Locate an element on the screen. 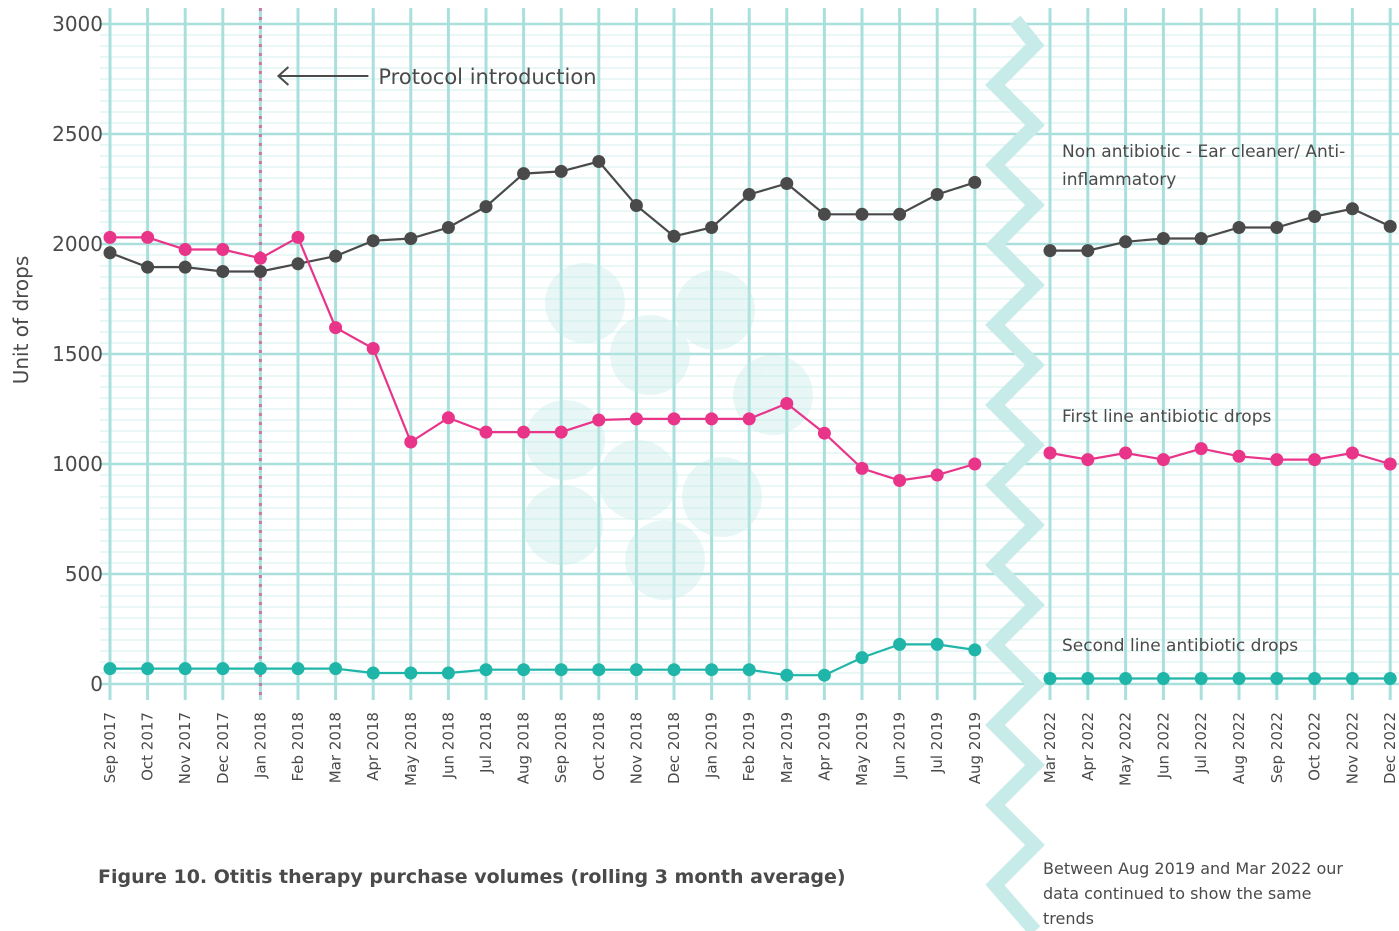 The width and height of the screenshot is (1399, 931). y-tick-label: 1000 is located at coordinates (77, 464).